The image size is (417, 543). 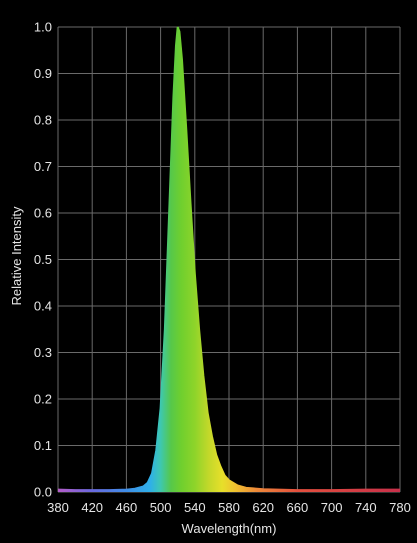 What do you see at coordinates (400, 507) in the screenshot?
I see `x-tick-label: 780` at bounding box center [400, 507].